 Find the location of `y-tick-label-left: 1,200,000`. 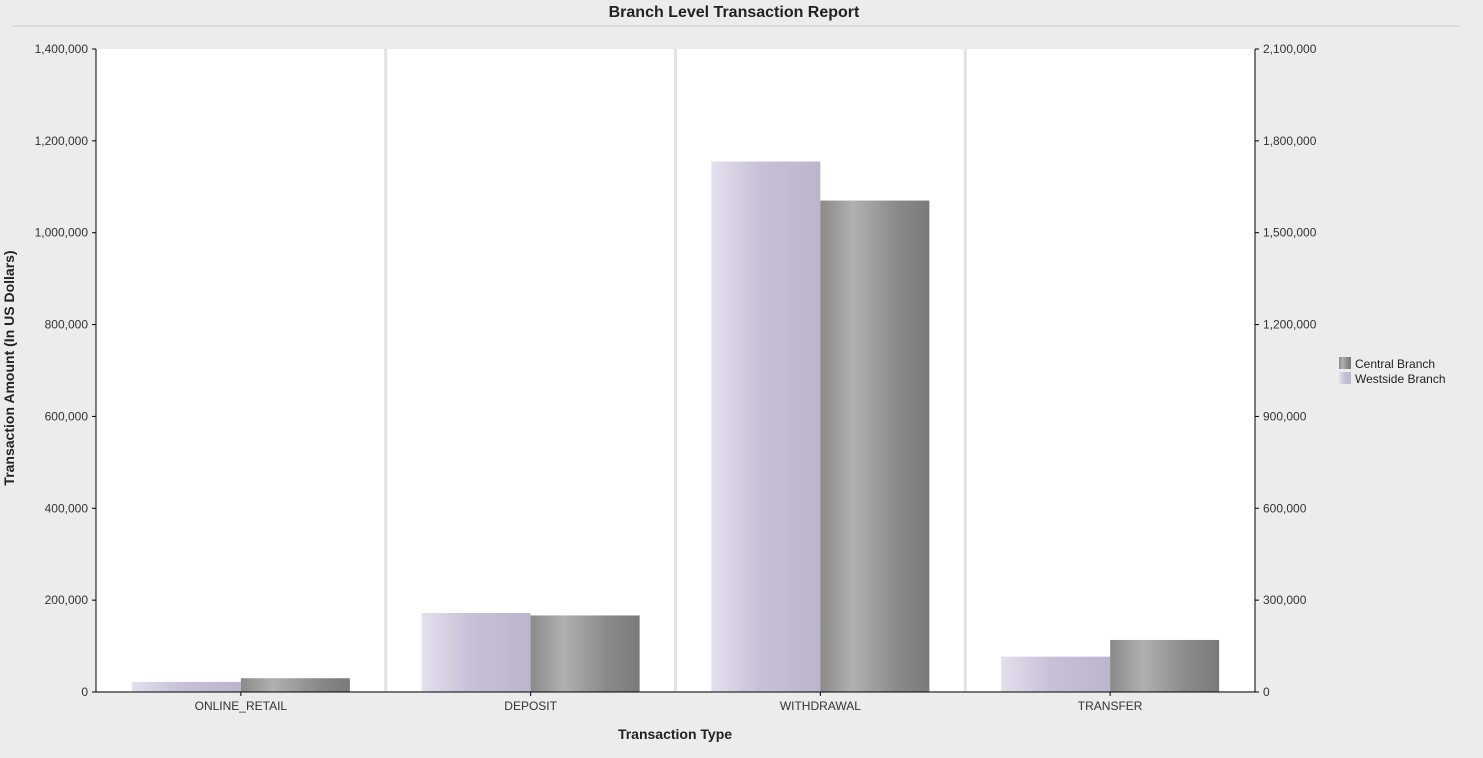

y-tick-label-left: 1,200,000 is located at coordinates (62, 141).